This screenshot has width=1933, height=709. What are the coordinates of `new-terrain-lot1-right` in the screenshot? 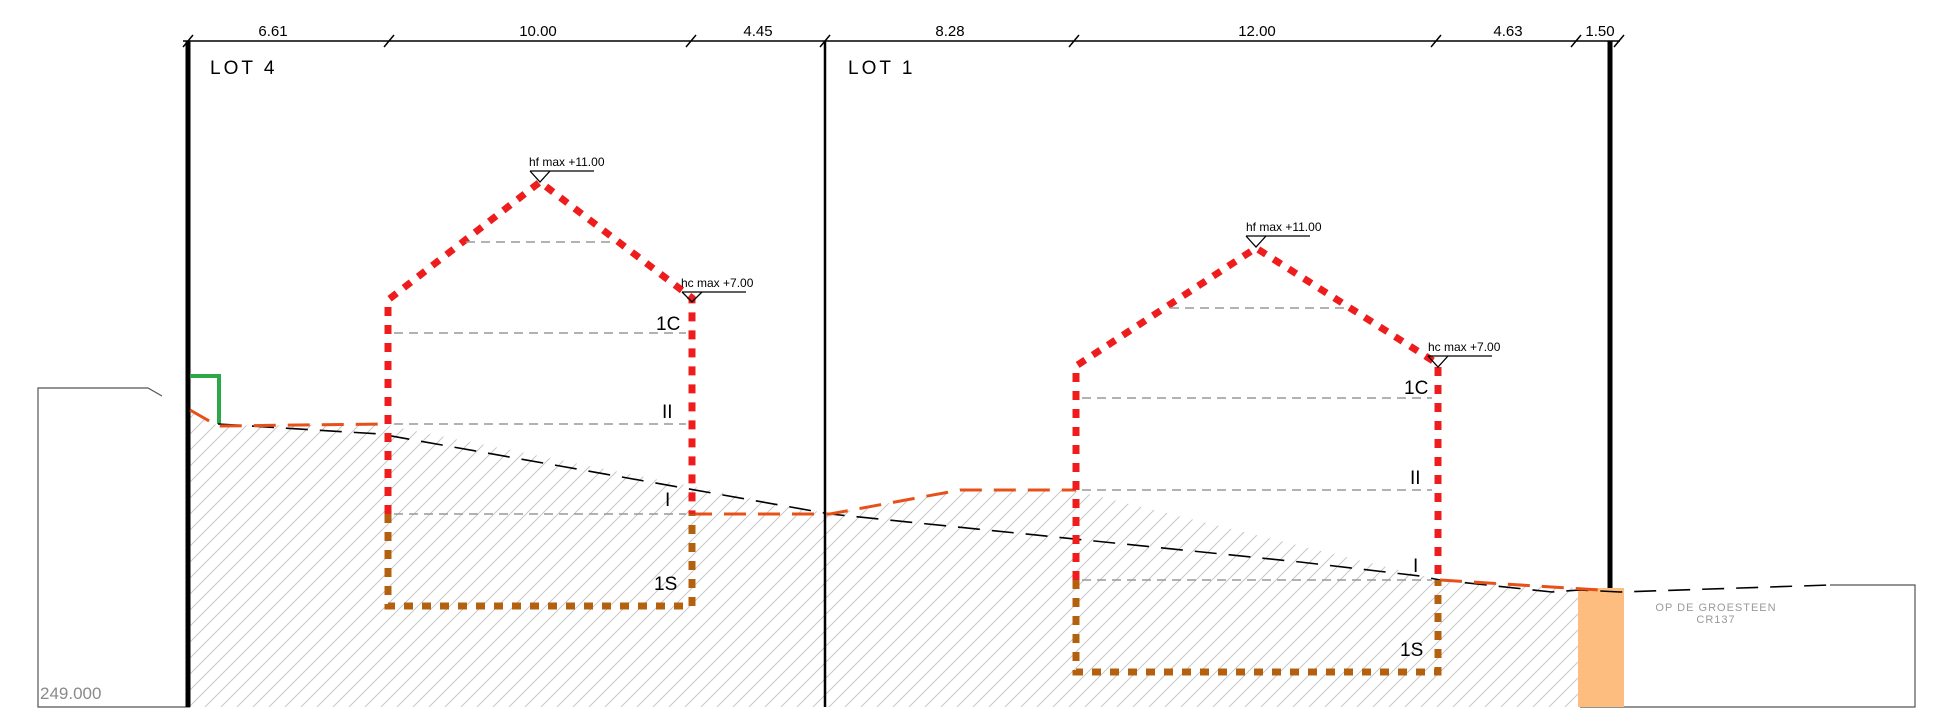 It's located at (1520, 585).